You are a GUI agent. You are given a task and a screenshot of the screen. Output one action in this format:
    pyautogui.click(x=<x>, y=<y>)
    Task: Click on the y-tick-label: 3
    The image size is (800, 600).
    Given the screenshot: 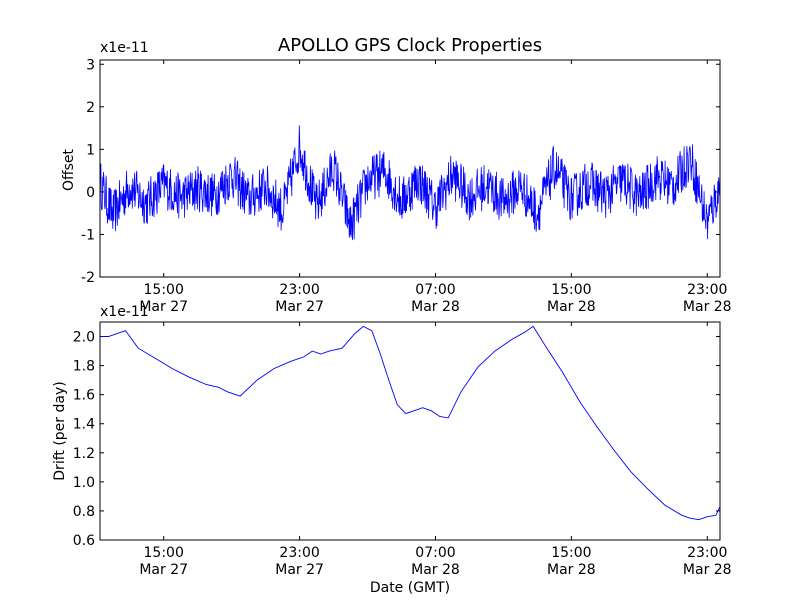 What is the action you would take?
    pyautogui.click(x=90, y=65)
    